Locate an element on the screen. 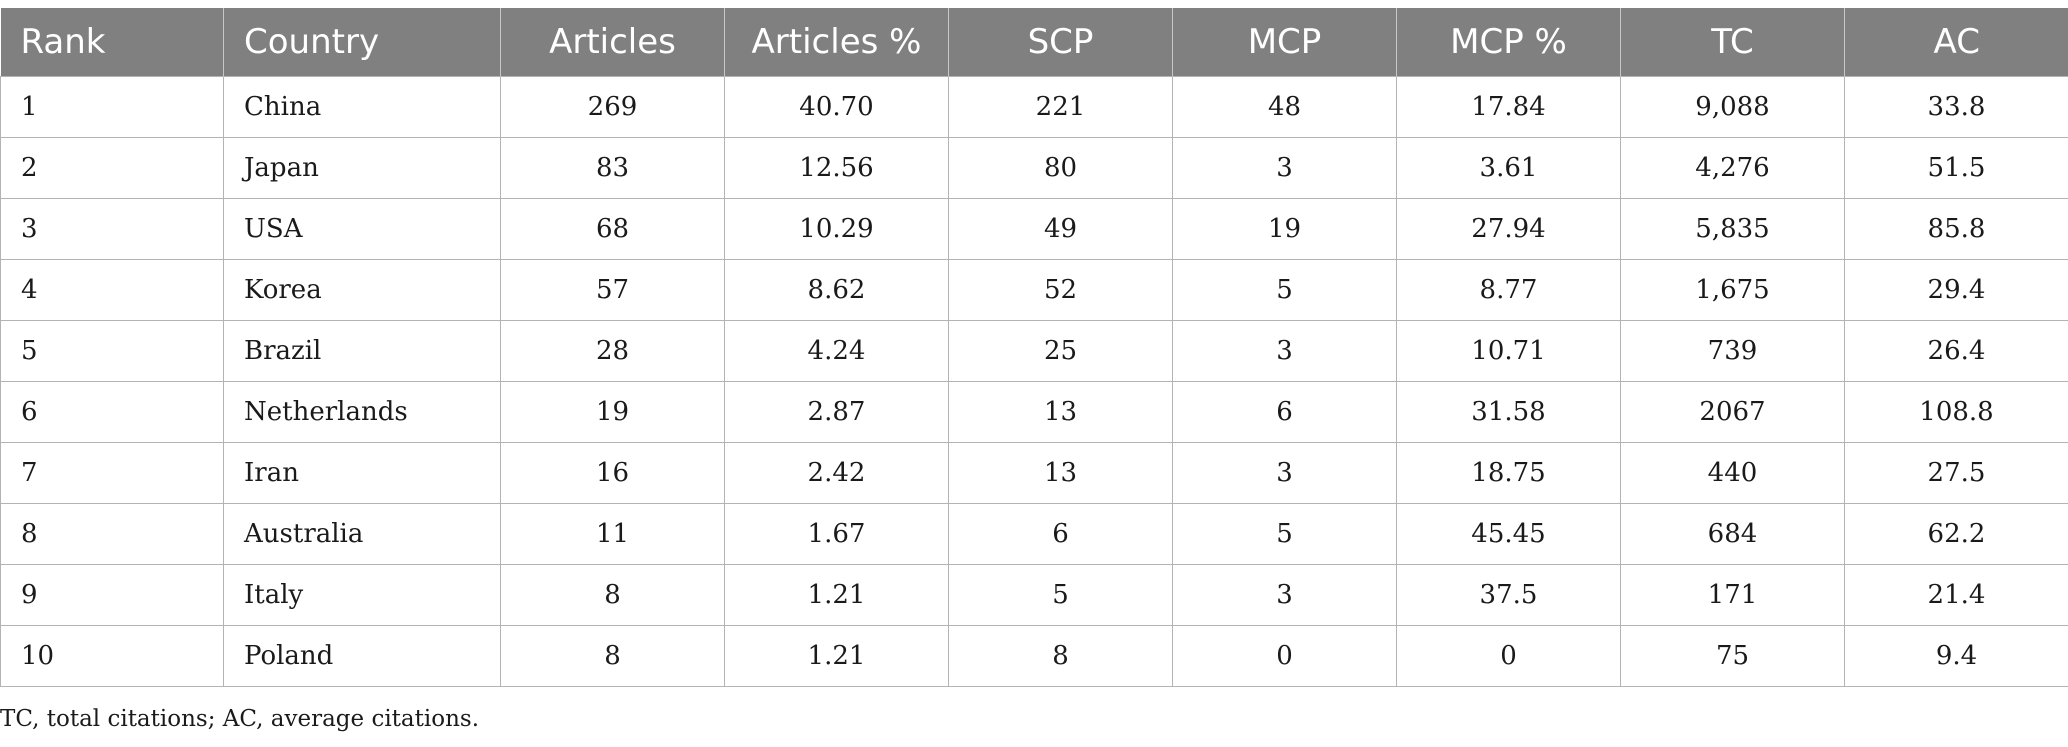  cell-rank: 5 is located at coordinates (112, 350).